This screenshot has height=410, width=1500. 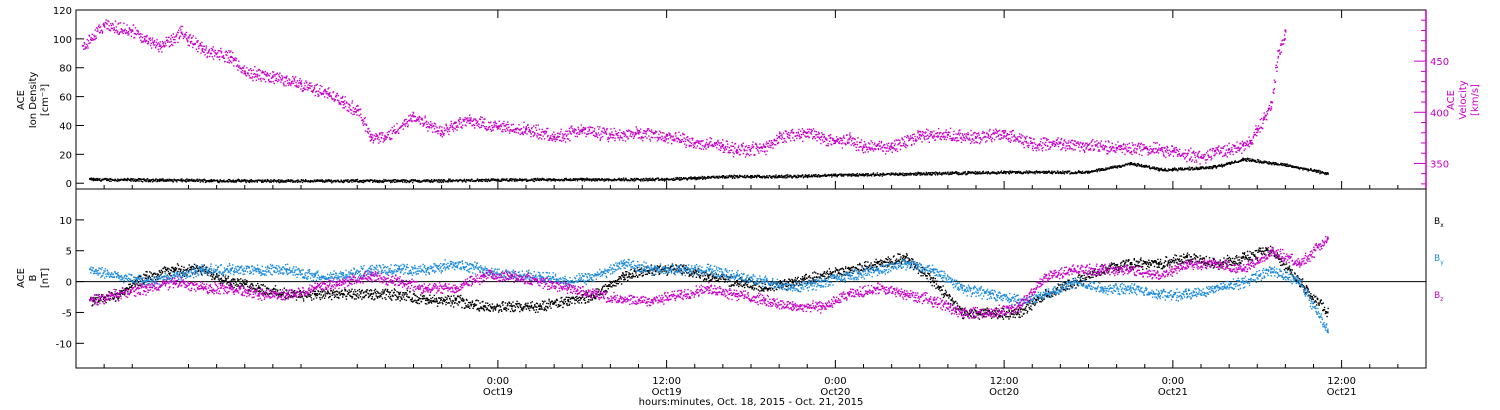 I want to click on velocity-point, so click(x=343, y=102).